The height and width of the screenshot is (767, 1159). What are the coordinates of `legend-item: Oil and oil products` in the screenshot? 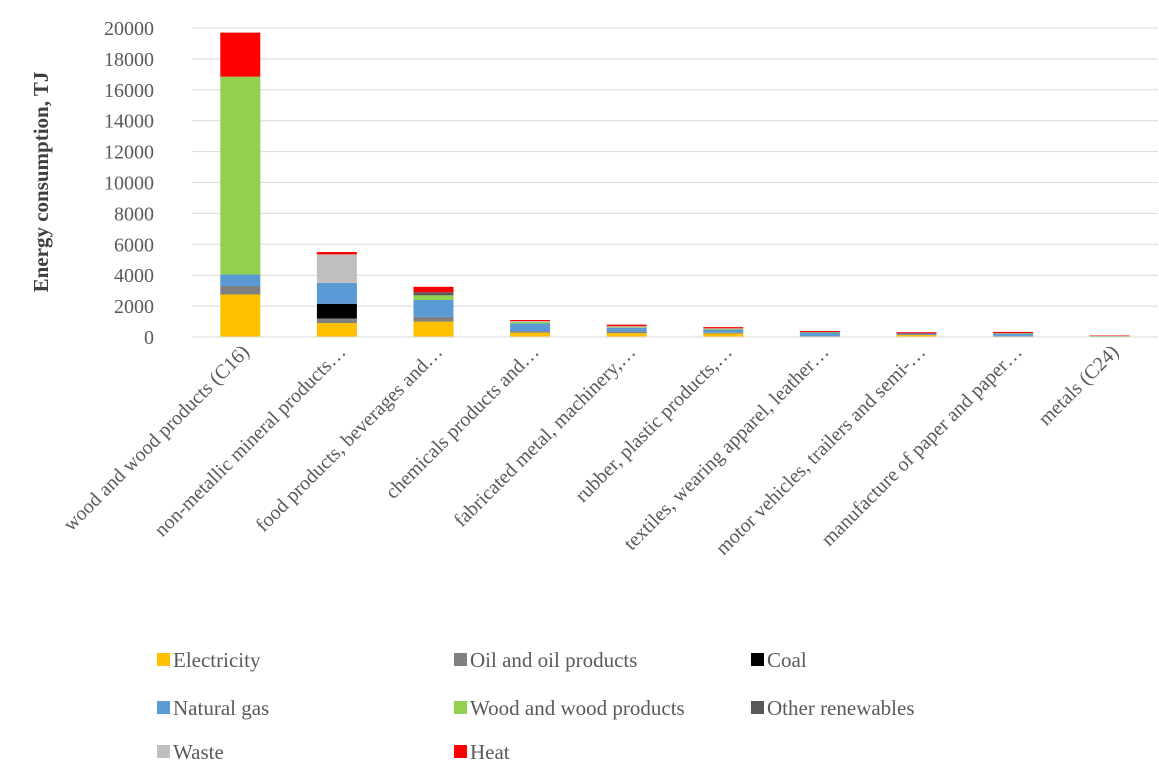 It's located at (545, 660).